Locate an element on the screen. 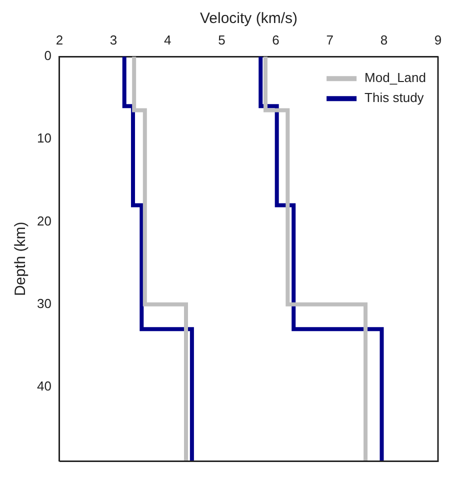 The height and width of the screenshot is (480, 454). x-tick-label: 5 is located at coordinates (222, 40).